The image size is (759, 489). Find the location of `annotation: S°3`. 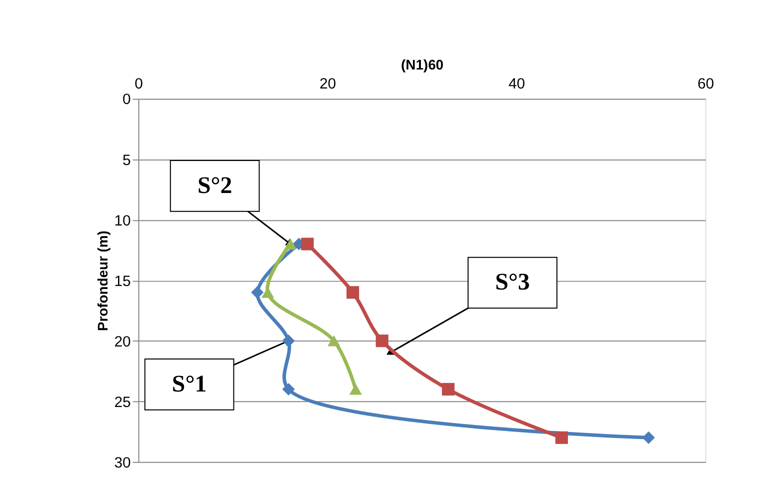

annotation: S°3 is located at coordinates (512, 283).